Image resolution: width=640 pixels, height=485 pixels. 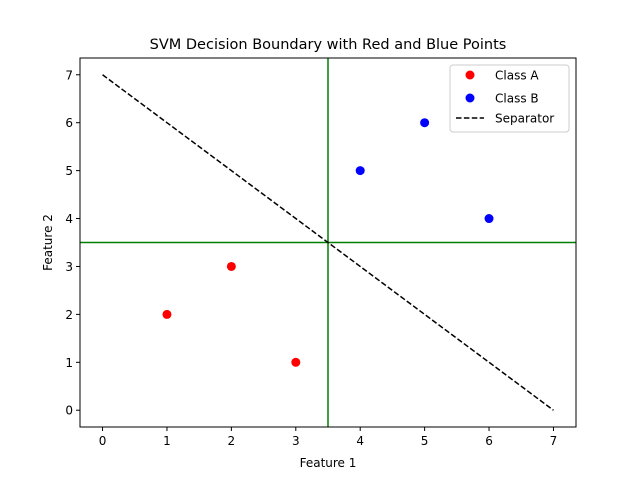 I want to click on x-tick-label: 6, so click(x=489, y=441).